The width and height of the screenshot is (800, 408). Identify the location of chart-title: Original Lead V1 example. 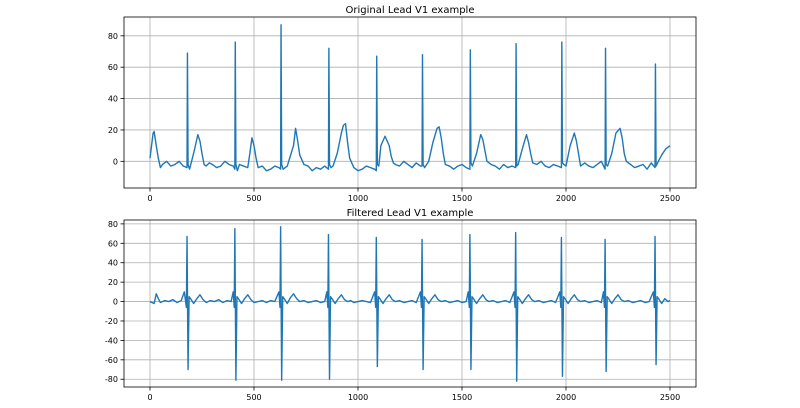
(410, 10).